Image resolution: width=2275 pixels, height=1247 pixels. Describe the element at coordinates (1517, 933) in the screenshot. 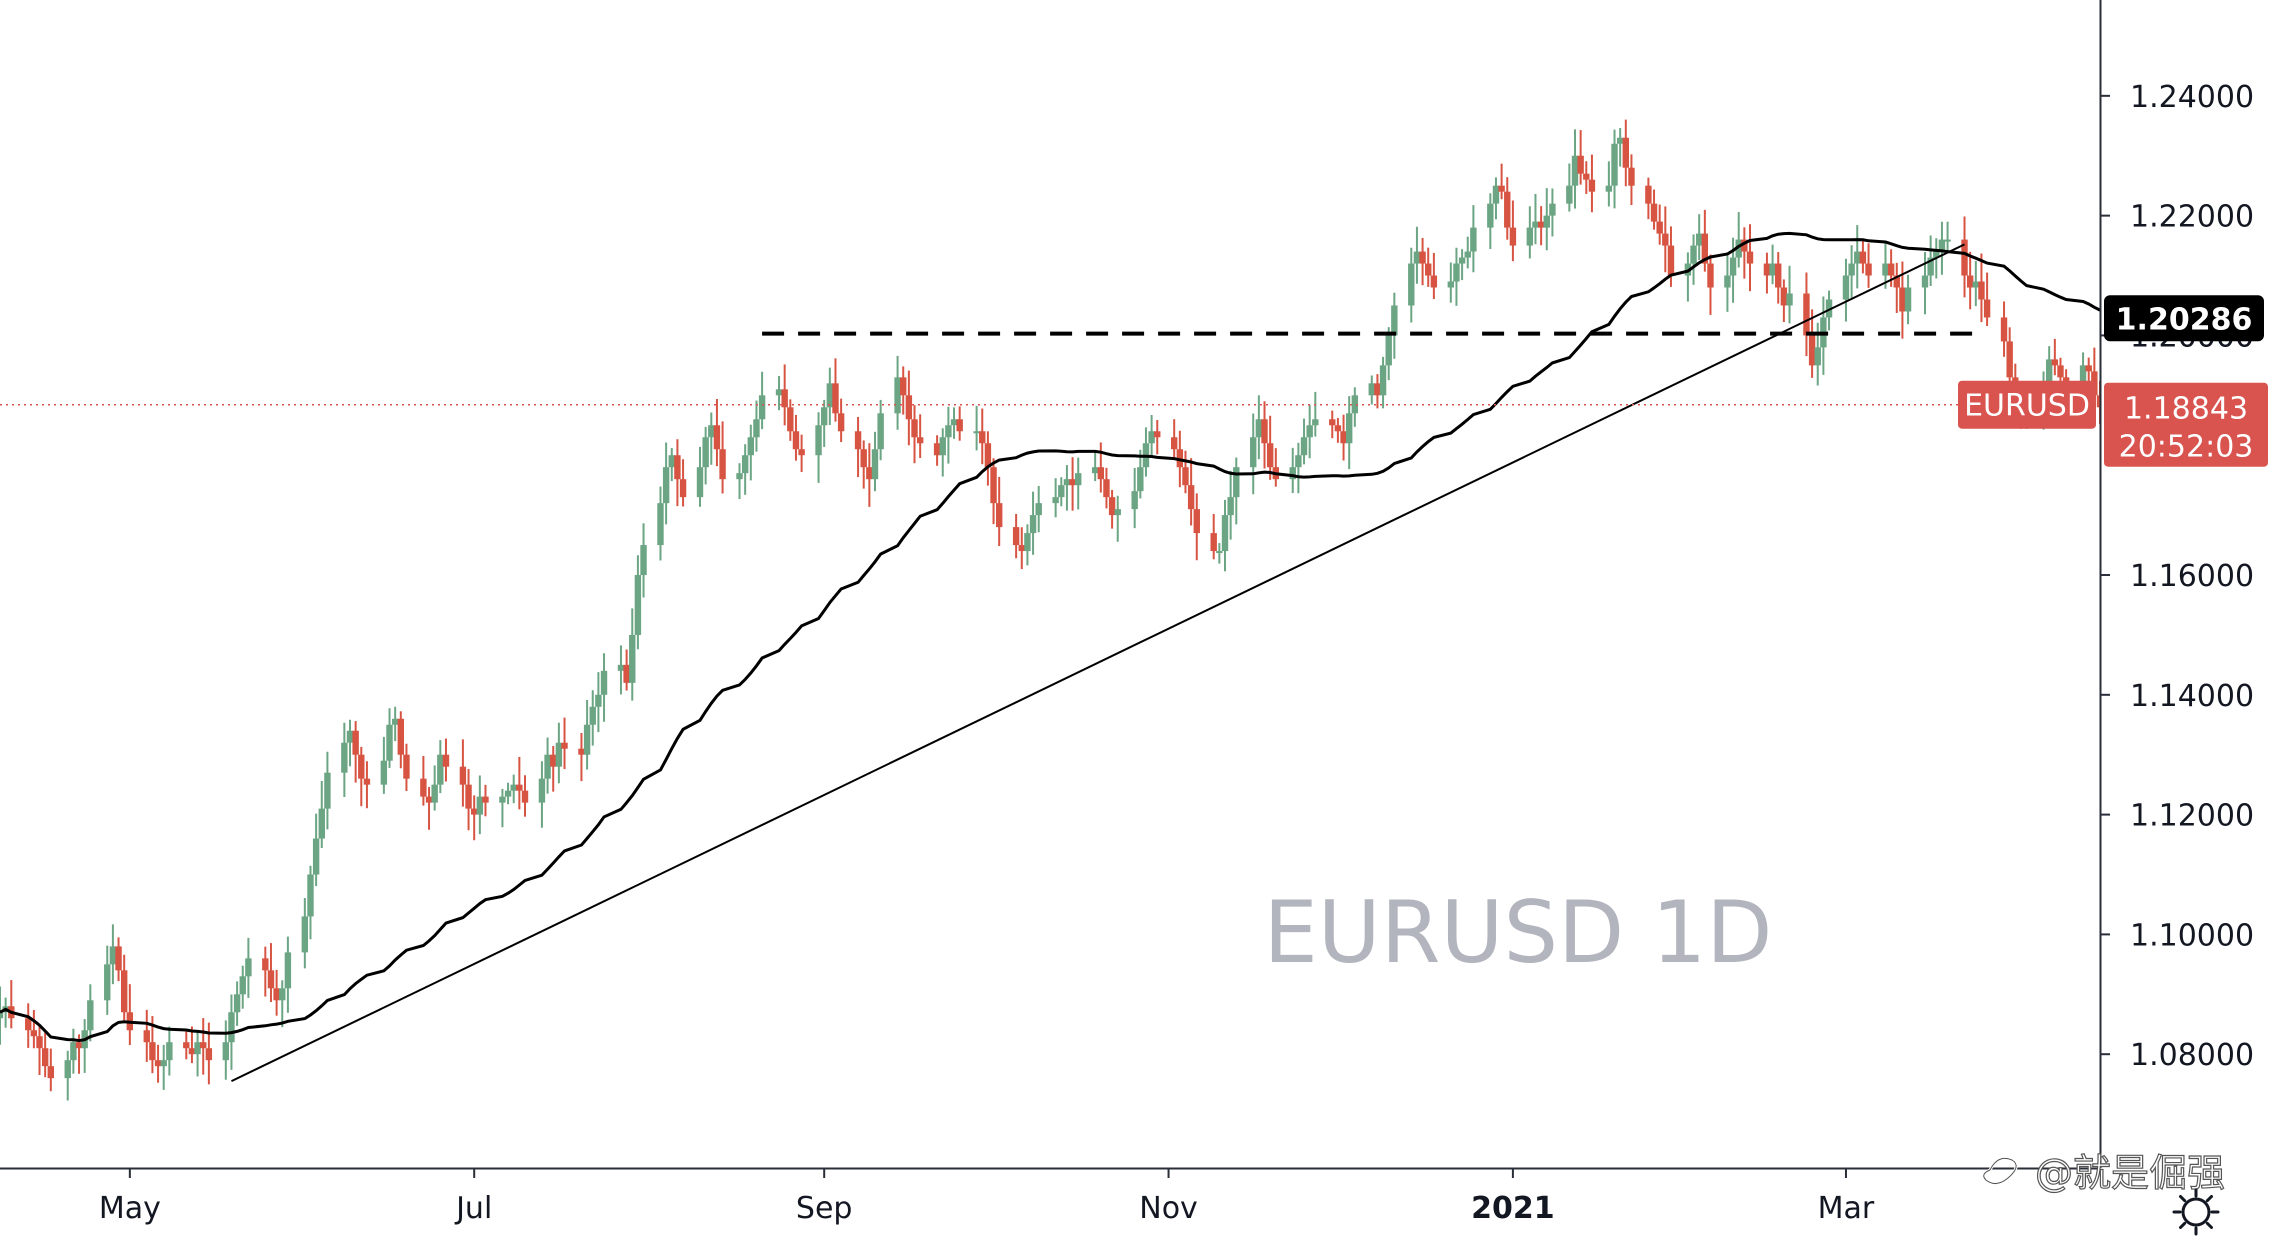

I see `watermark-layer: EURUSD 1D` at that location.